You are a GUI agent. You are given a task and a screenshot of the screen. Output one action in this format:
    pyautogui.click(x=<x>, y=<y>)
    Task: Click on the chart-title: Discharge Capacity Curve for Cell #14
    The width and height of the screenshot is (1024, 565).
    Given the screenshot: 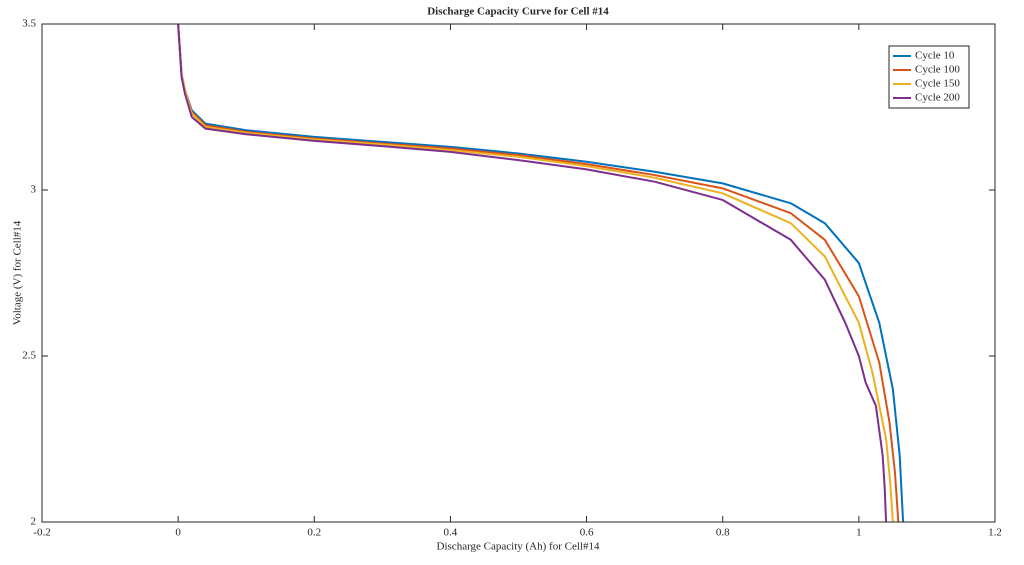 What is the action you would take?
    pyautogui.click(x=518, y=12)
    